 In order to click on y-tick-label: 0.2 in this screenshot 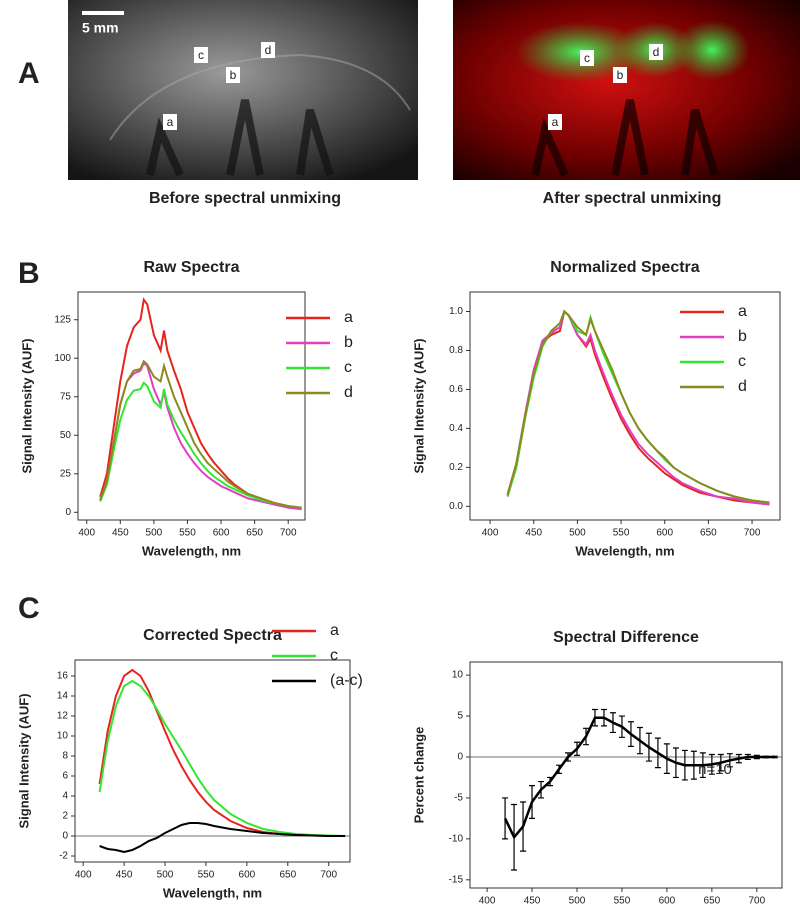, I will do `click(456, 467)`.